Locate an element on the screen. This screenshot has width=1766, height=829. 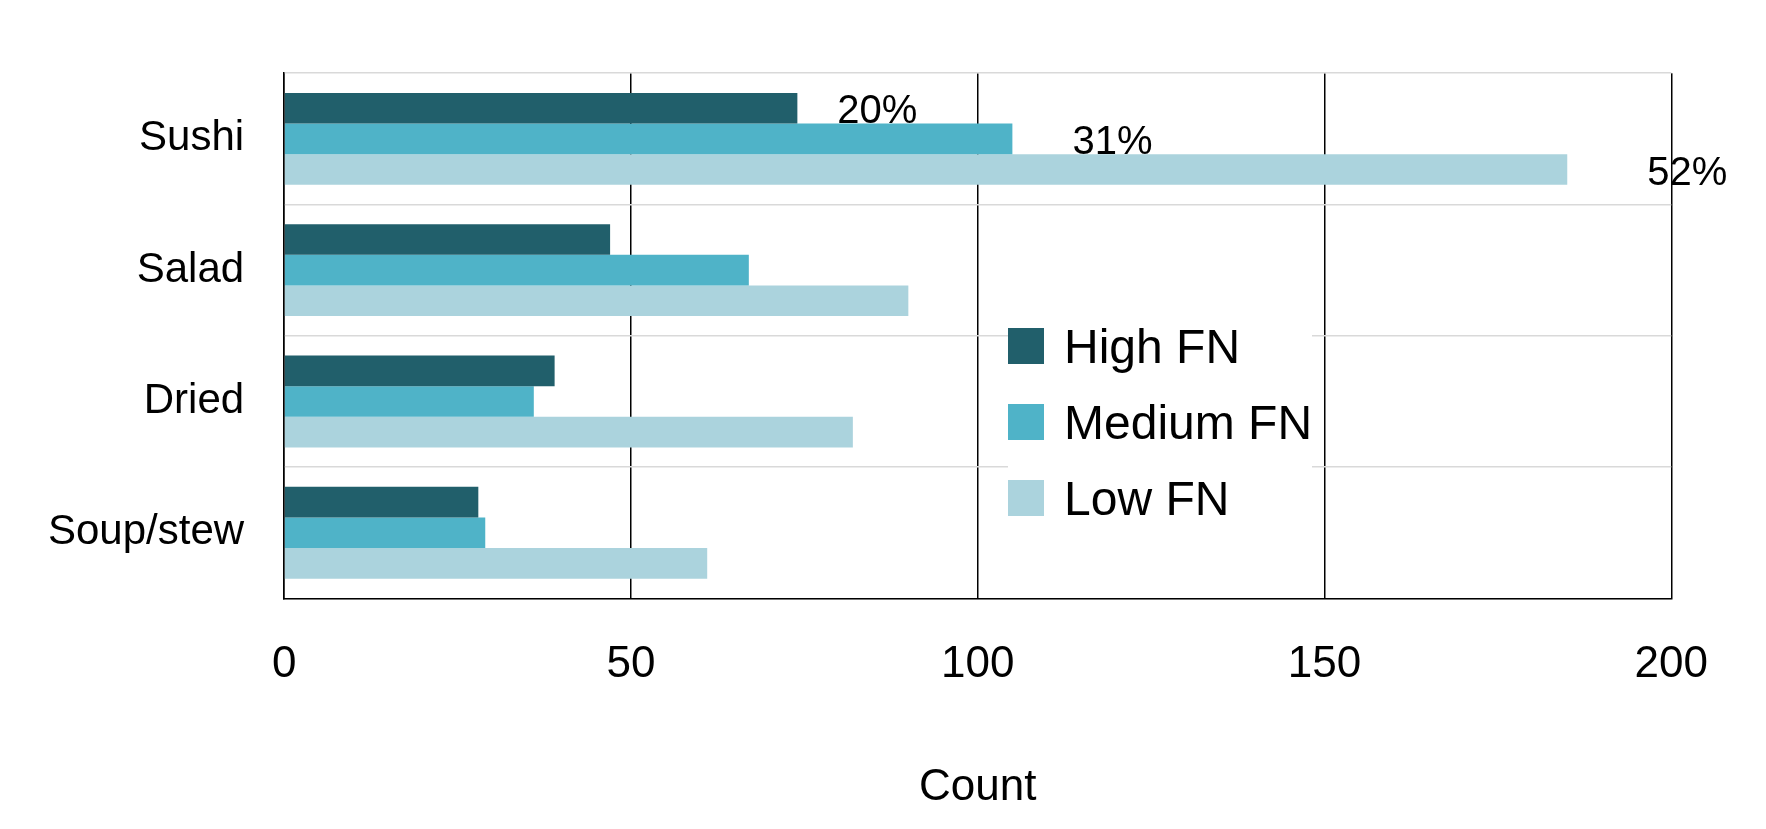
x-tick-label: 100 is located at coordinates (977, 661).